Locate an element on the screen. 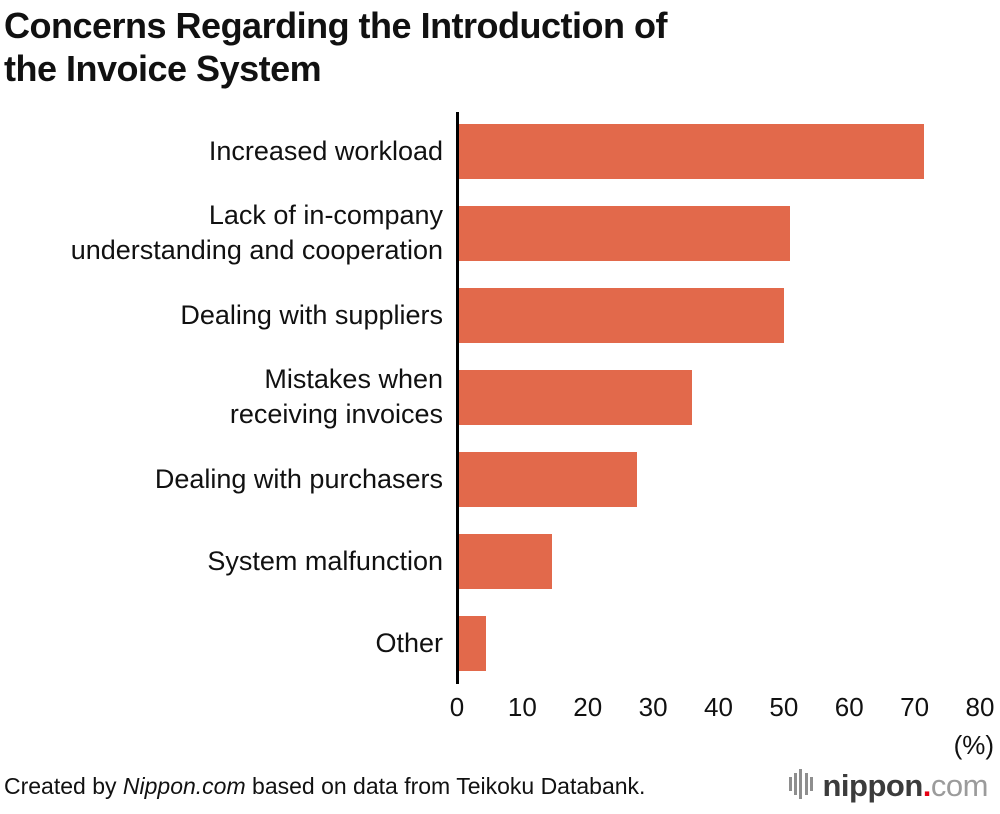 This screenshot has height=814, width=1000. chart-row: Increased workload is located at coordinates (500, 151).